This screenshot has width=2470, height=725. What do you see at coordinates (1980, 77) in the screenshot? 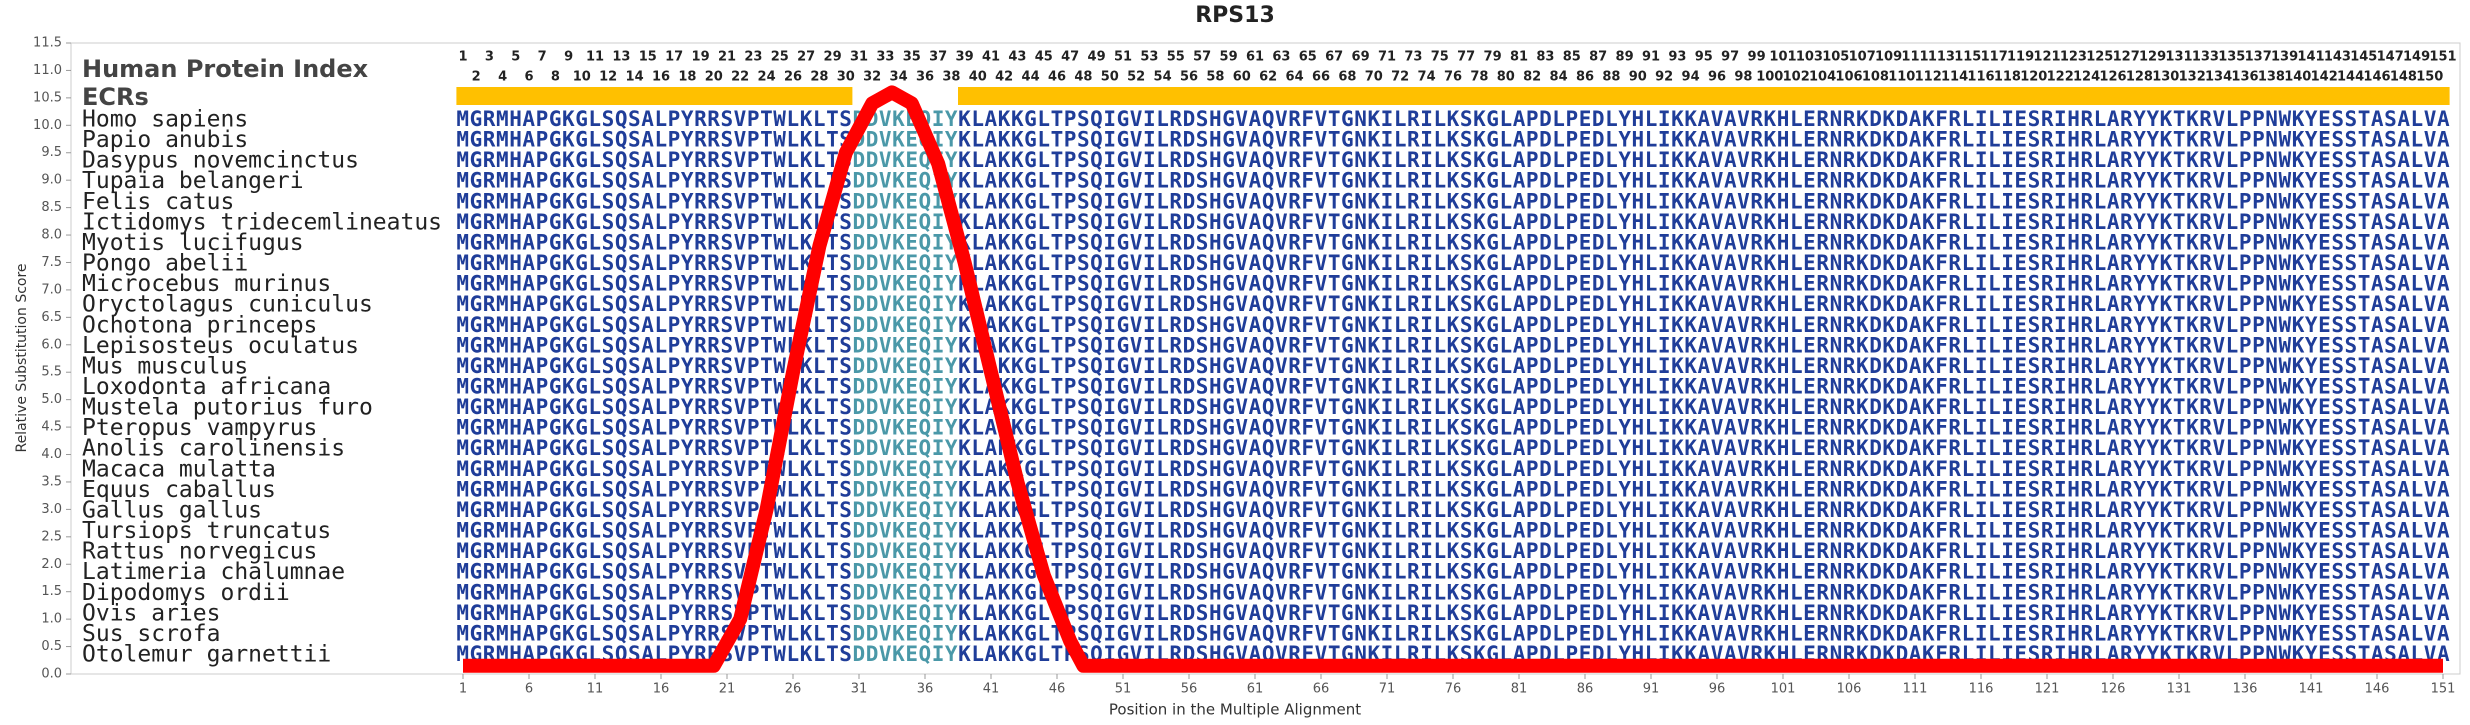
I see `index-number: 116` at bounding box center [1980, 77].